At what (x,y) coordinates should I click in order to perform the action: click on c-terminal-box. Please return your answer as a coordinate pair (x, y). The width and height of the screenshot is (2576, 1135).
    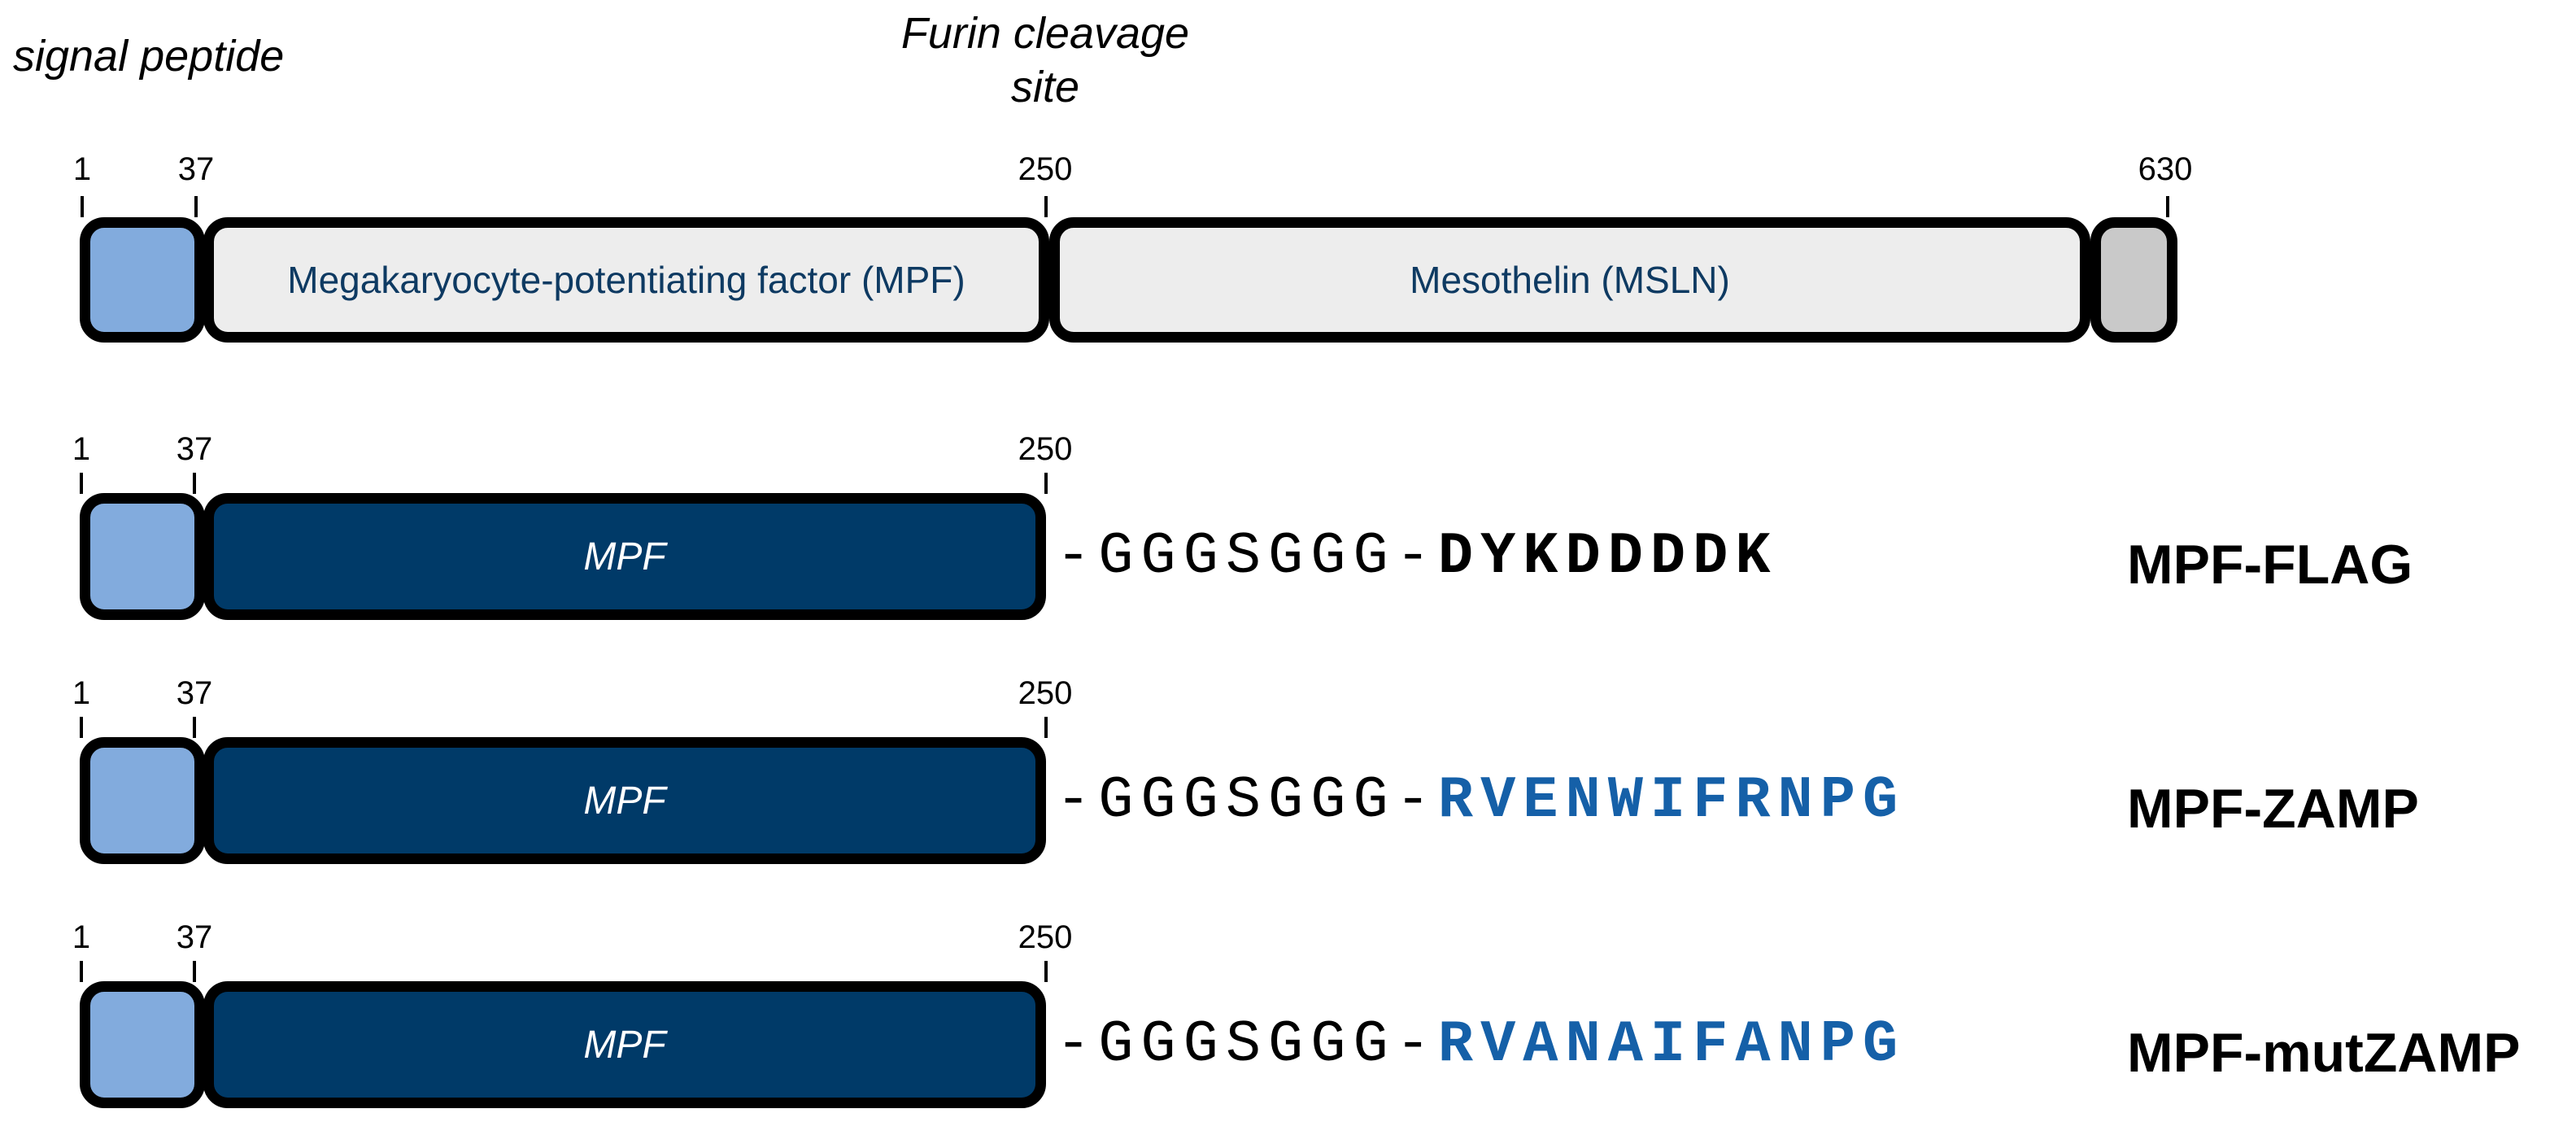
    Looking at the image, I should click on (2133, 280).